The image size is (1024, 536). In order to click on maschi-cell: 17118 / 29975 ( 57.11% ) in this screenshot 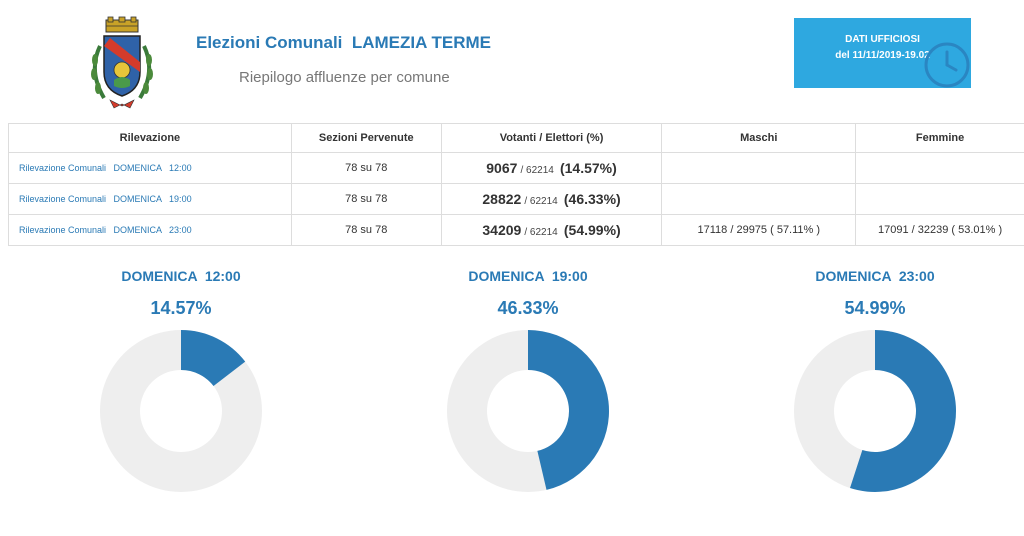, I will do `click(759, 230)`.